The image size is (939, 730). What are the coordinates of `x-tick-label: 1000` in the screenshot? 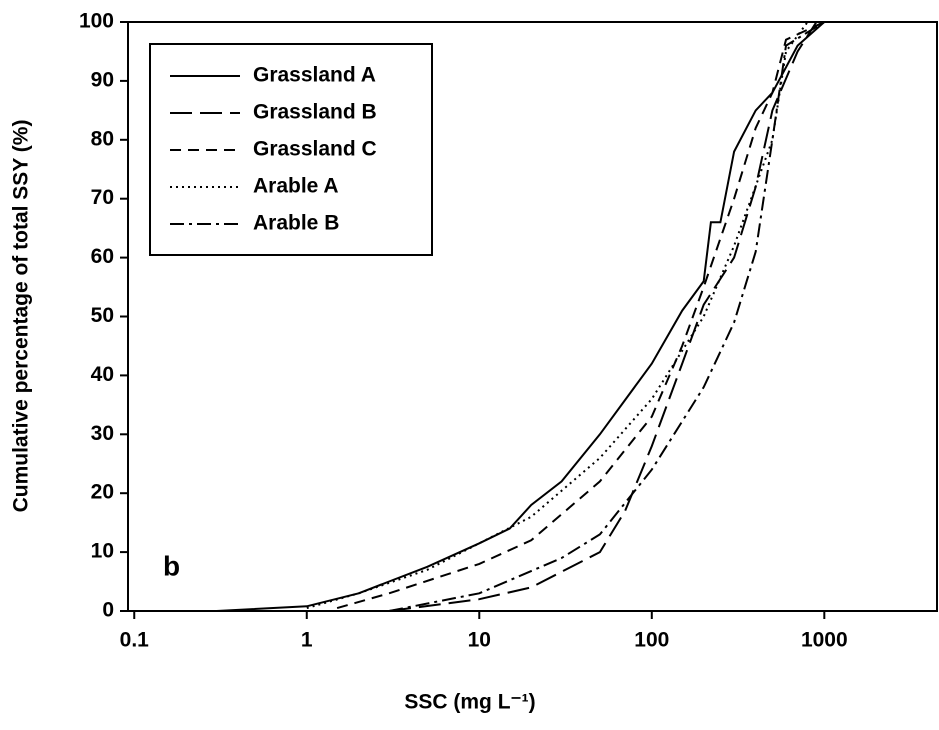 It's located at (824, 640).